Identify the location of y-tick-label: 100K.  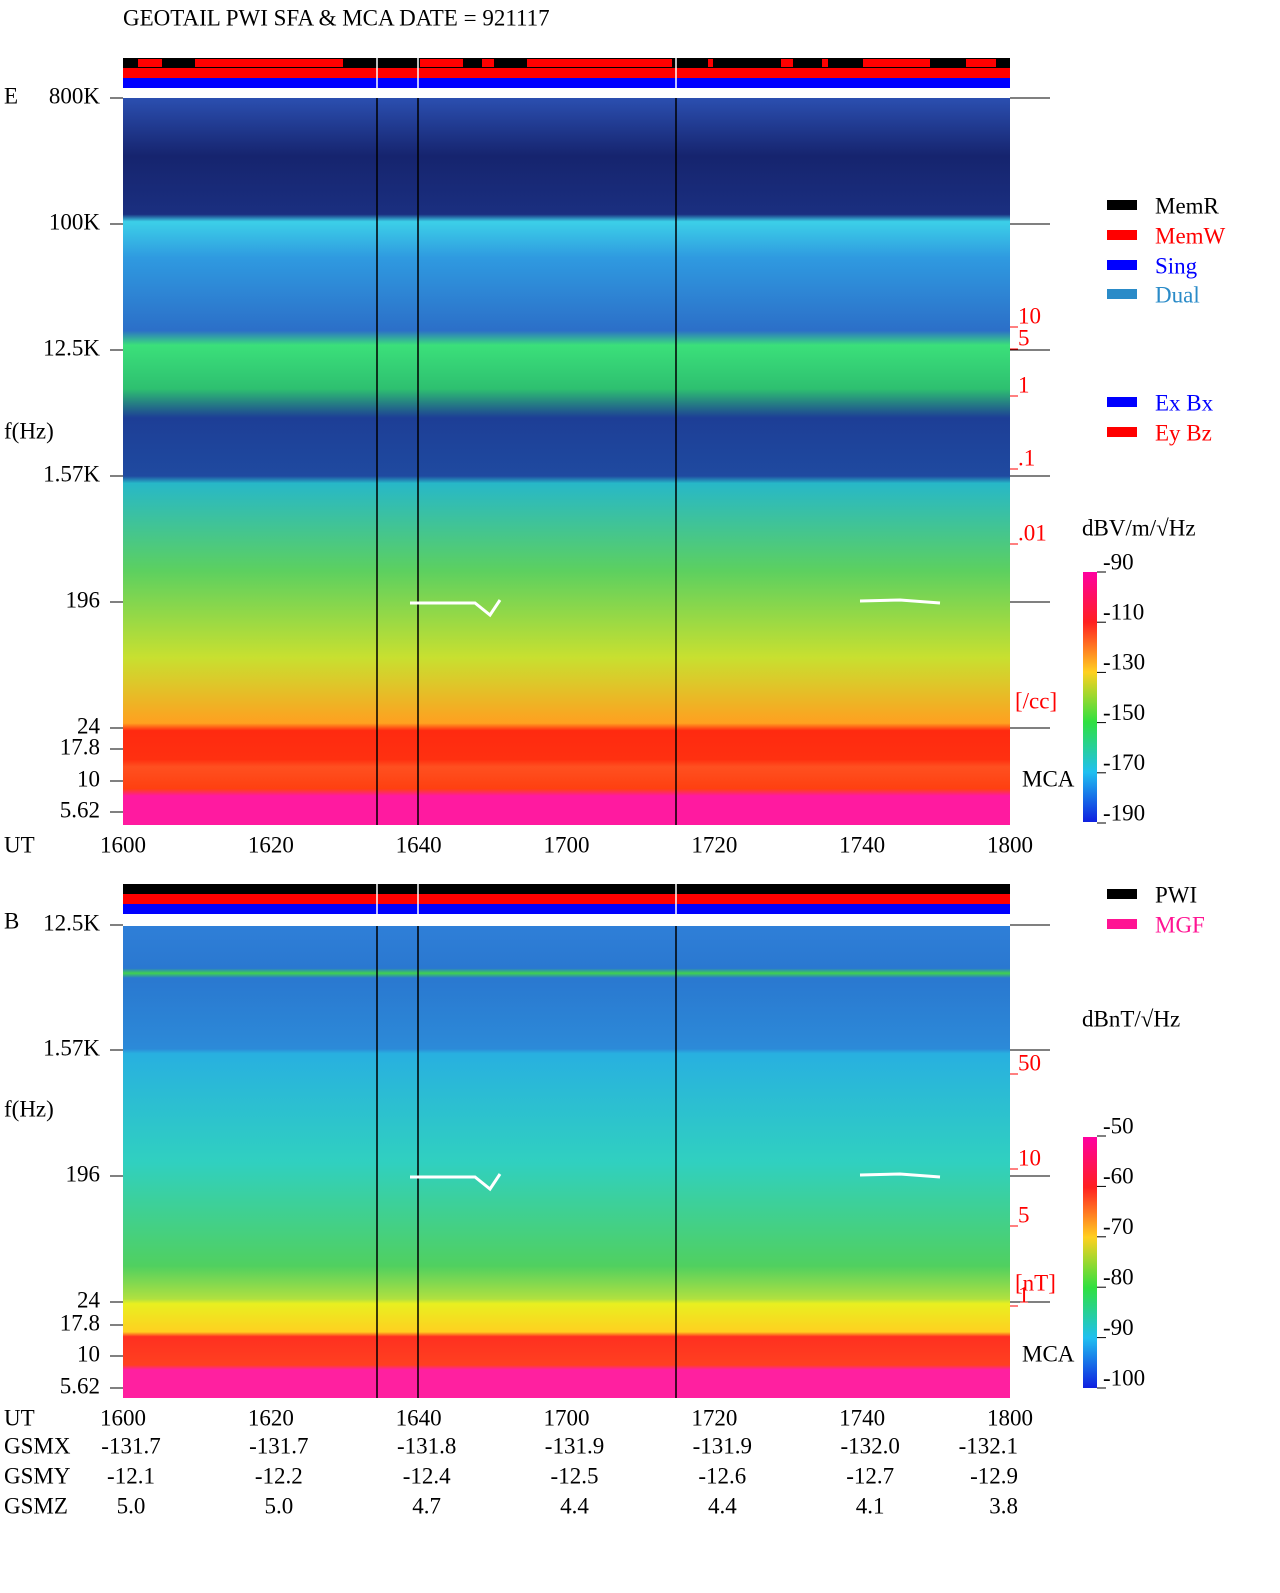
(75, 221).